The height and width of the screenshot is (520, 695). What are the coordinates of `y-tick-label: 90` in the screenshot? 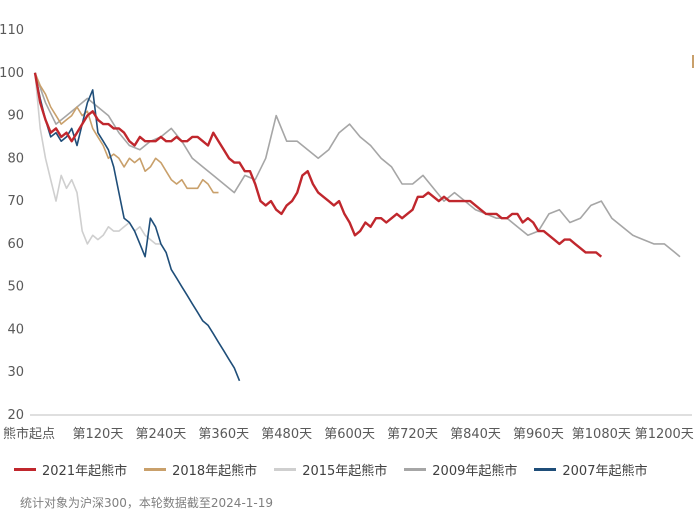 It's located at (15, 116).